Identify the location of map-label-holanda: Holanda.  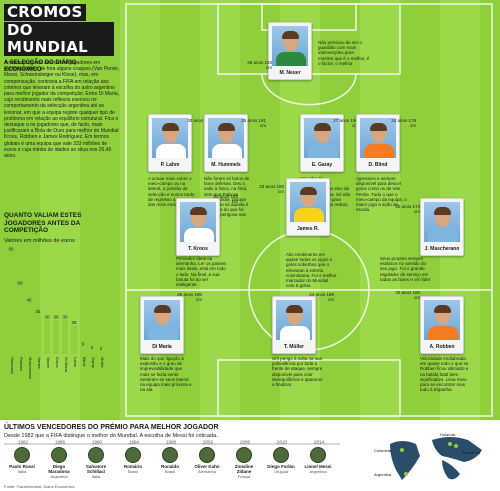
(447, 434).